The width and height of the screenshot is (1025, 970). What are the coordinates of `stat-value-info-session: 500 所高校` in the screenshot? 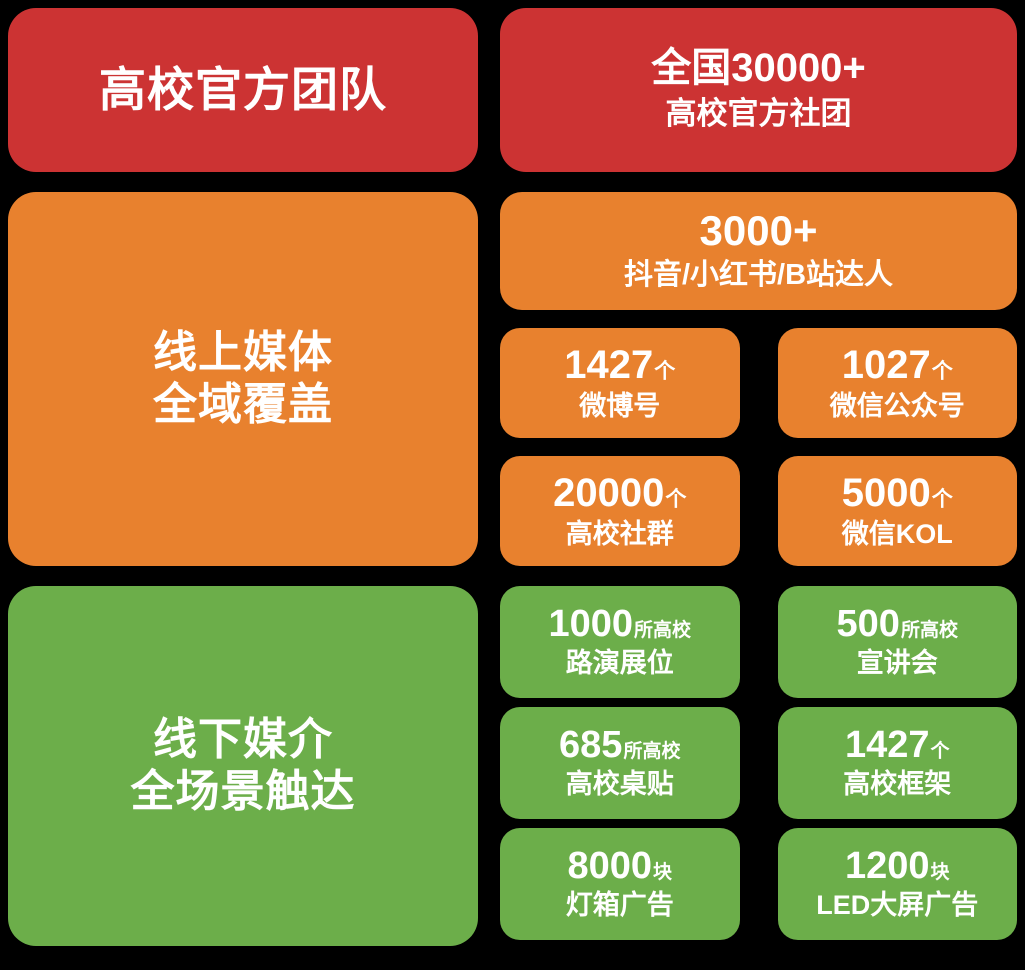 It's located at (897, 624).